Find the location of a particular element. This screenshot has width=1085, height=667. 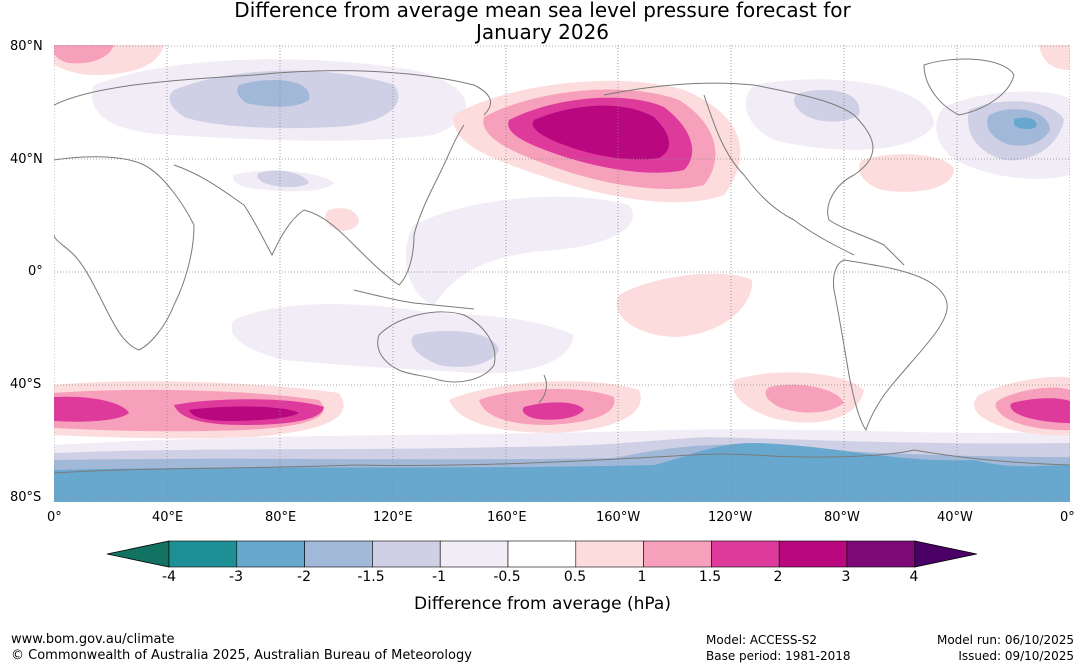

south-pos15-a is located at coordinates (91, 409).